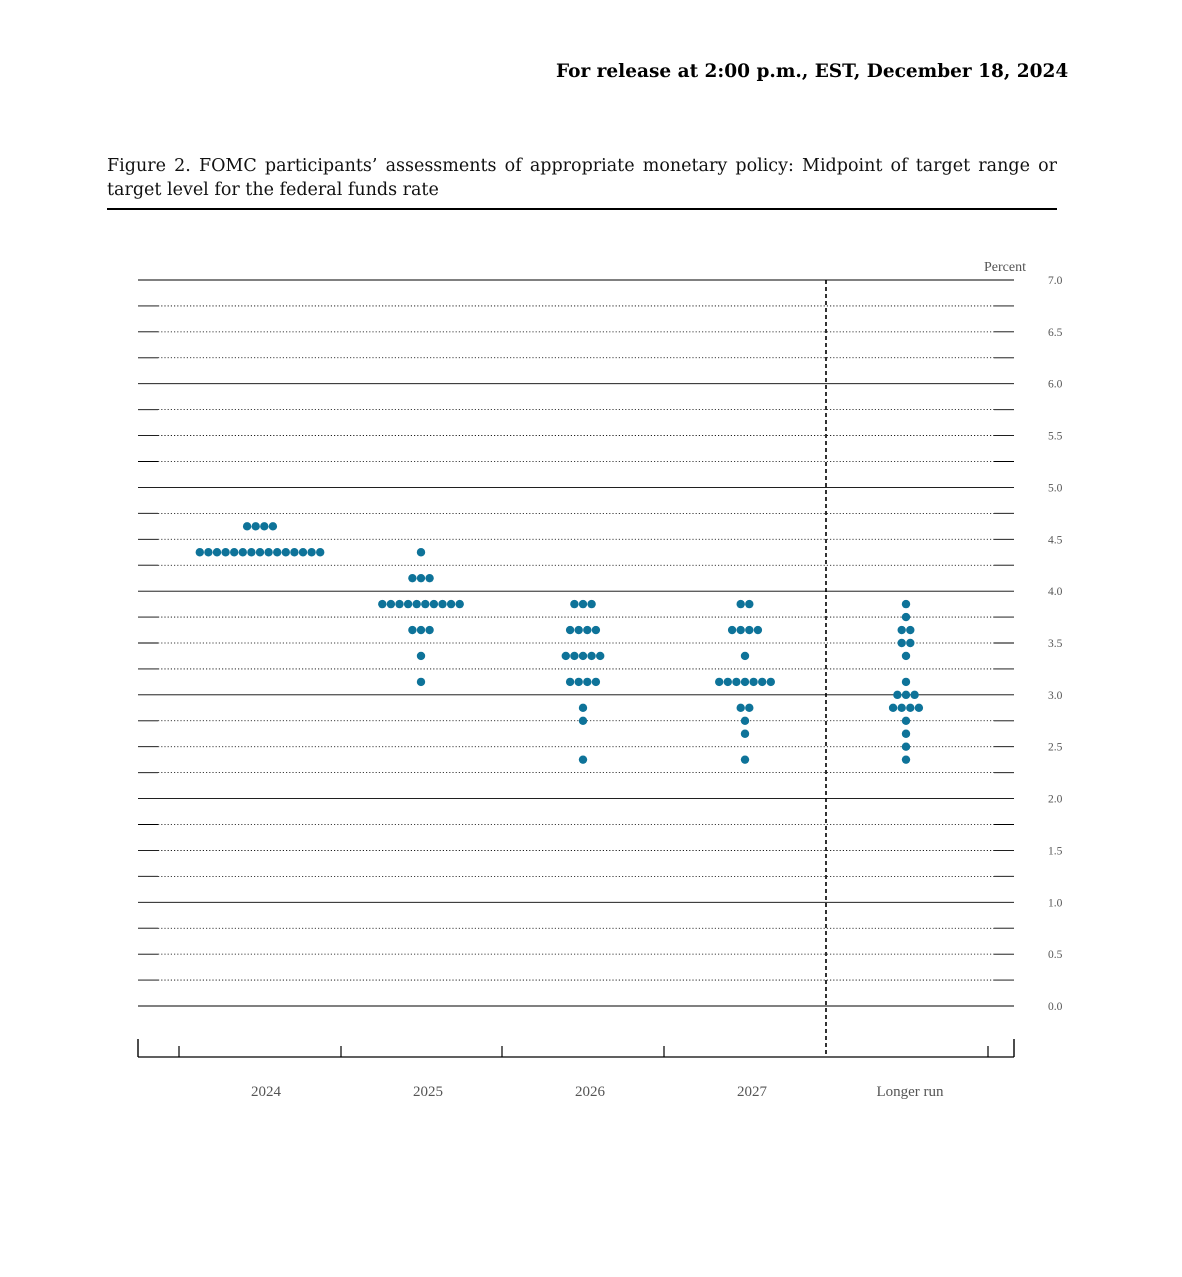 This screenshot has width=1182, height=1277. I want to click on x-tick-label: 2024, so click(266, 1092).